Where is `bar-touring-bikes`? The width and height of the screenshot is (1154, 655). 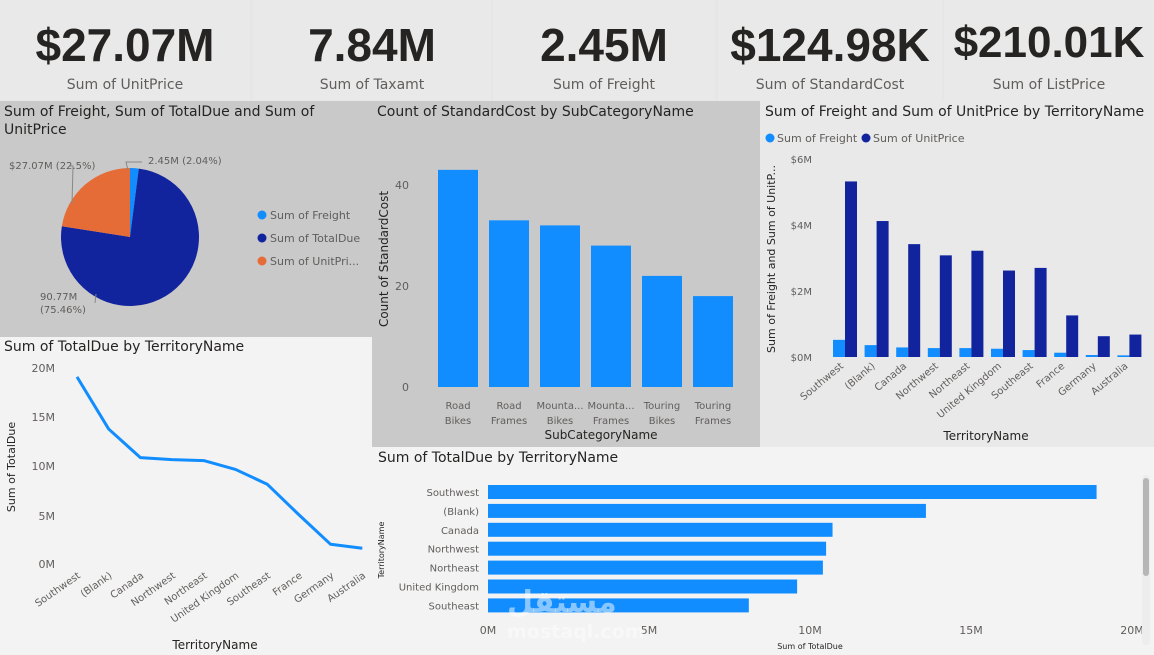
bar-touring-bikes is located at coordinates (662, 331).